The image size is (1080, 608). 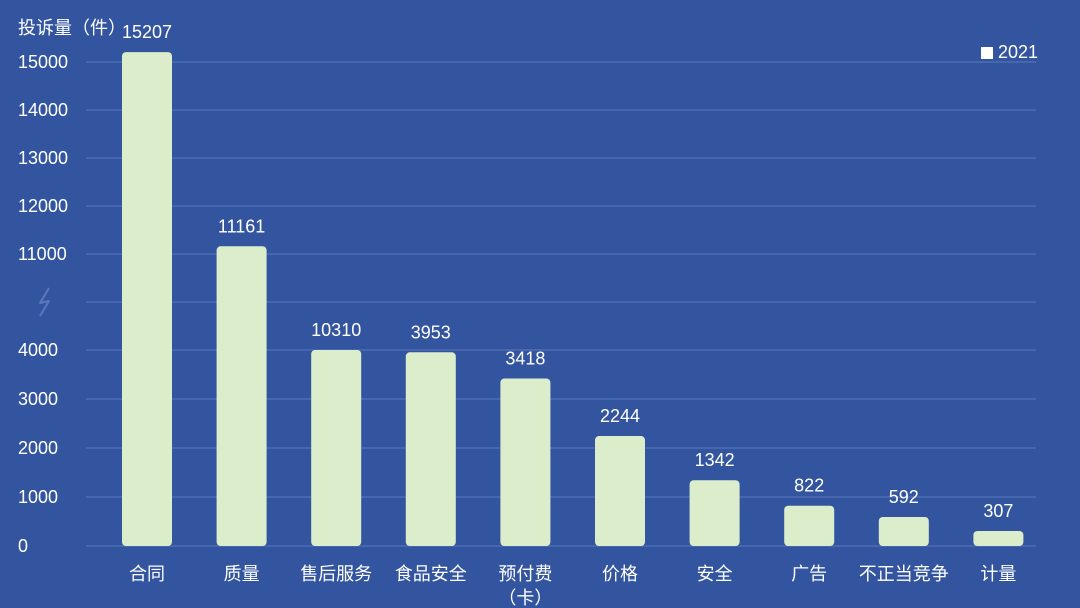 What do you see at coordinates (241, 226) in the screenshot?
I see `data-label: 11161` at bounding box center [241, 226].